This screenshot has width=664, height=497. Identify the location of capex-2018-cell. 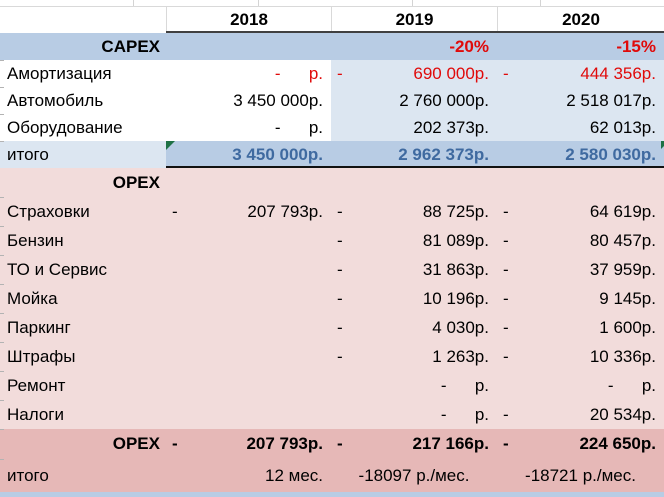
(248, 46).